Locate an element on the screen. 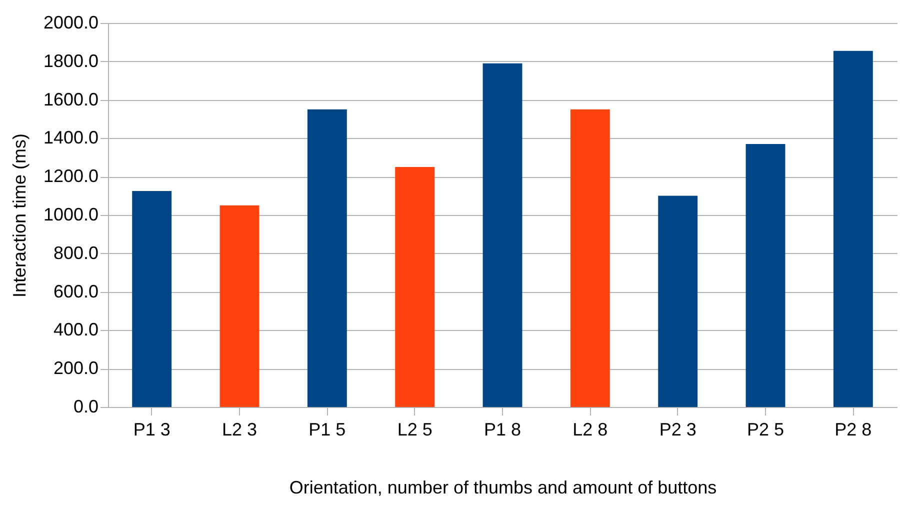 This screenshot has height=509, width=911. y-tick-label: 400.0 is located at coordinates (75, 330).